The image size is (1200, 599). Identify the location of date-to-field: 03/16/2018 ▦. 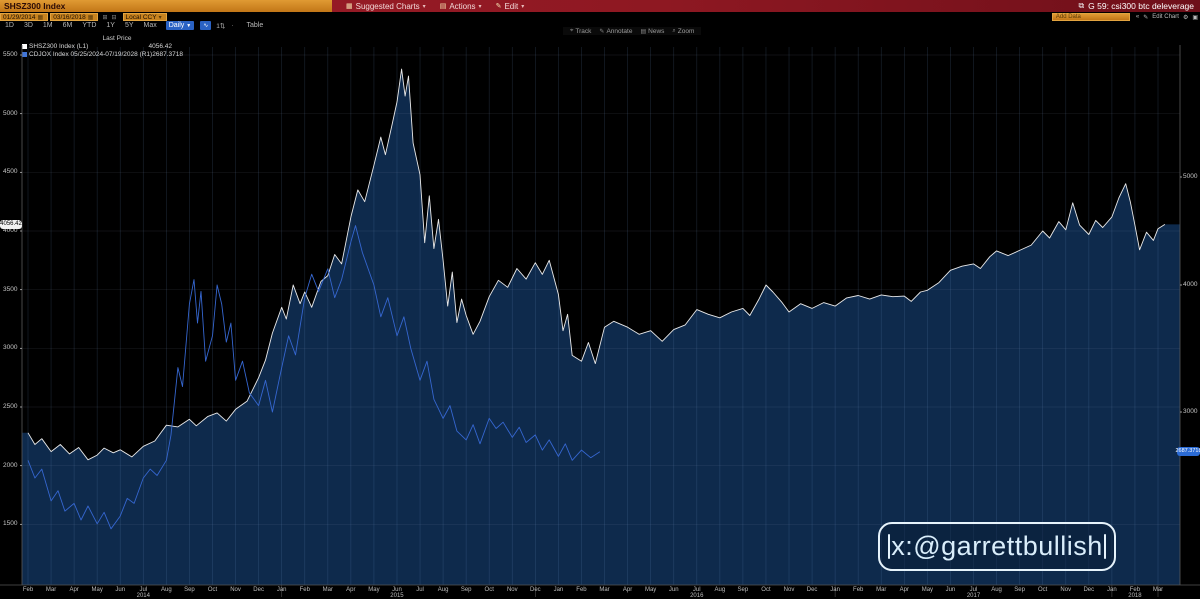
(74, 17).